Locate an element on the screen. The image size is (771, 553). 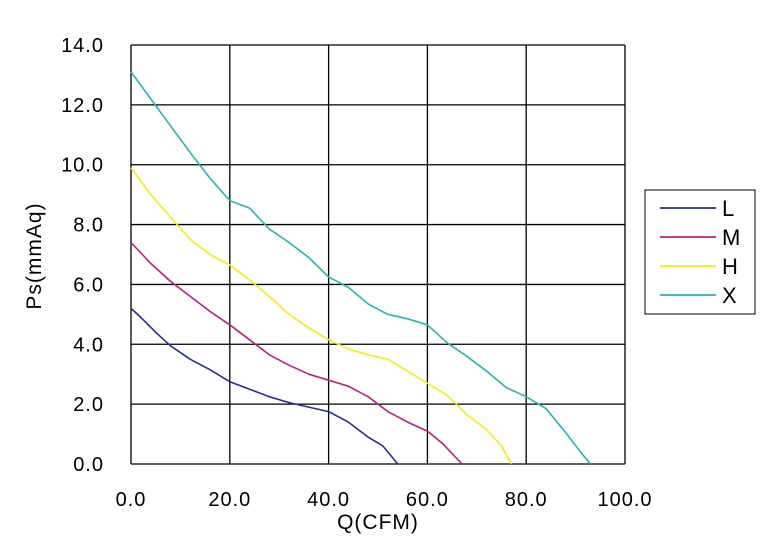
x-tick-label: 100.0 is located at coordinates (624, 500).